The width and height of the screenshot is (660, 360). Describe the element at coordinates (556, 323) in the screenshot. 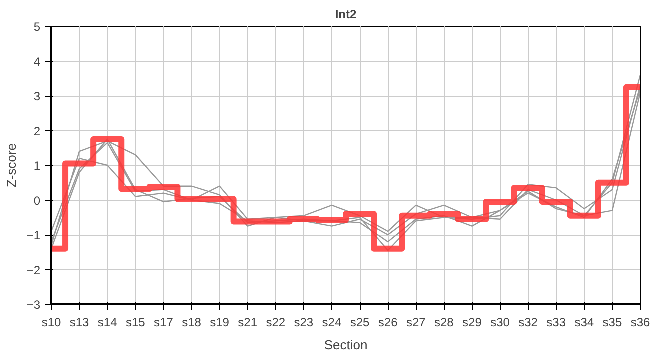

I see `x-tick-label: s33` at that location.